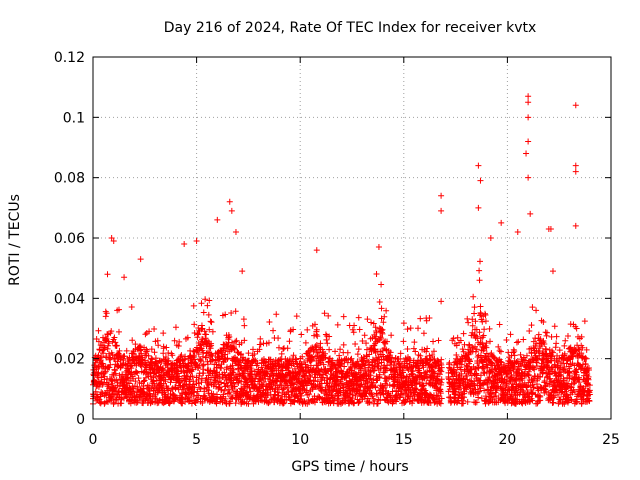  Describe the element at coordinates (611, 440) in the screenshot. I see `x-tick-label: 25` at that location.